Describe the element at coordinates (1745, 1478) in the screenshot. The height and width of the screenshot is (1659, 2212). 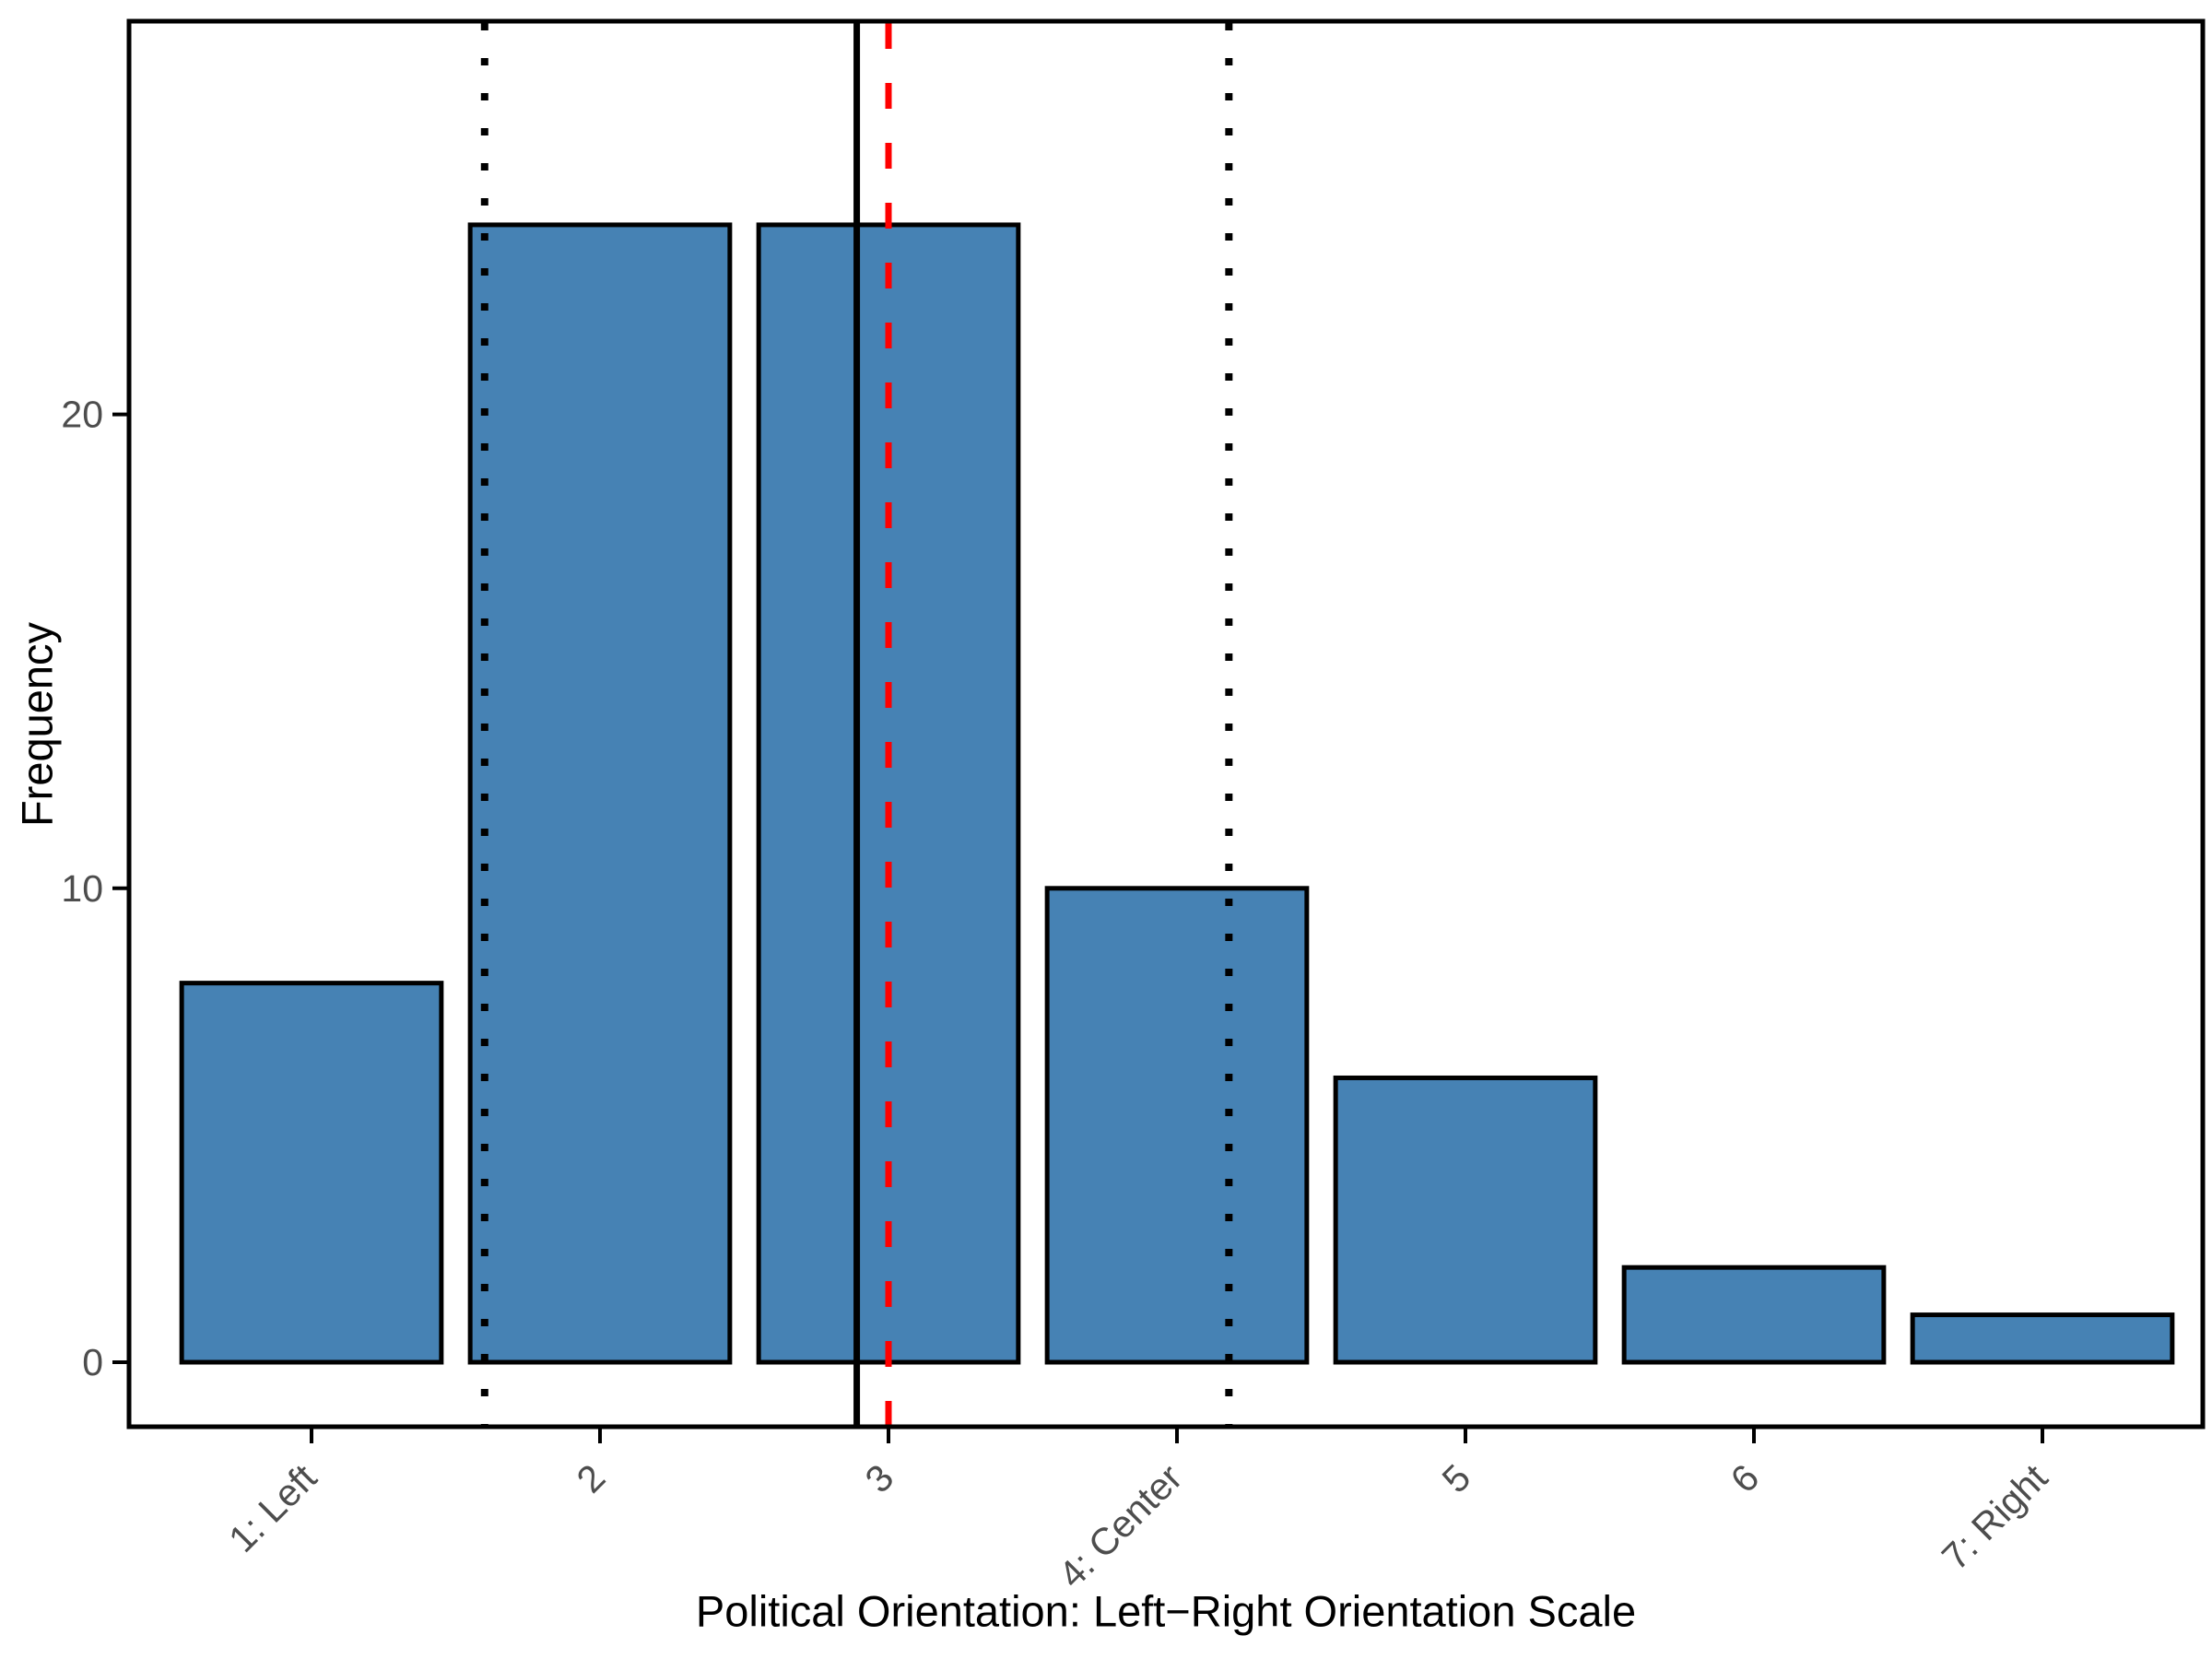
I see `x-tick-label-6: 6` at that location.